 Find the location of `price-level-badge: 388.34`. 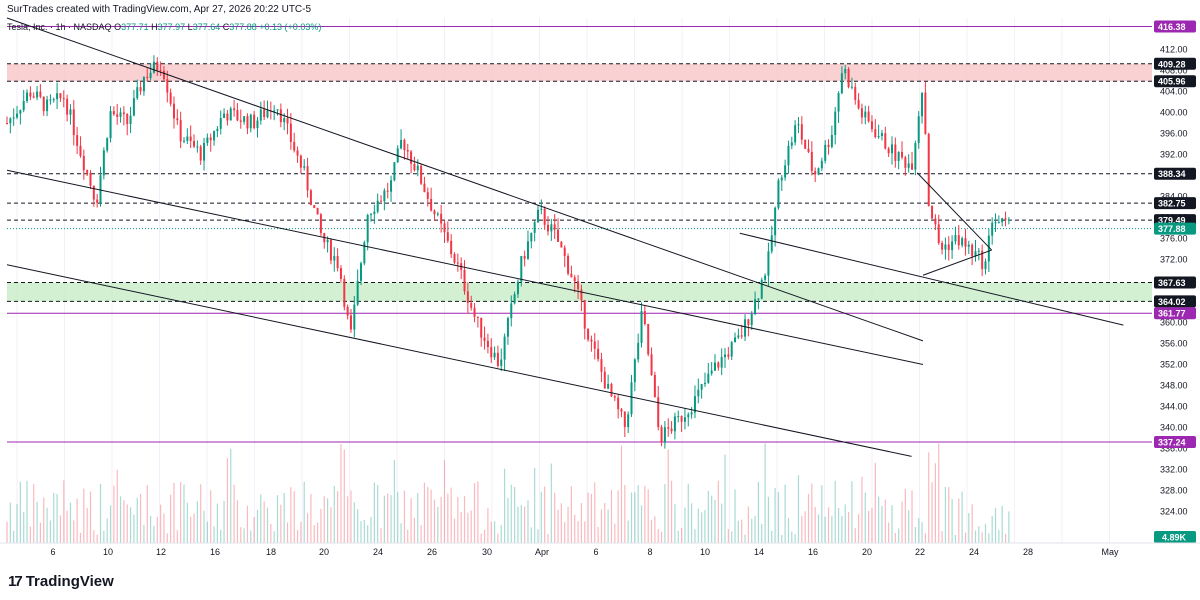

price-level-badge: 388.34 is located at coordinates (1172, 174).